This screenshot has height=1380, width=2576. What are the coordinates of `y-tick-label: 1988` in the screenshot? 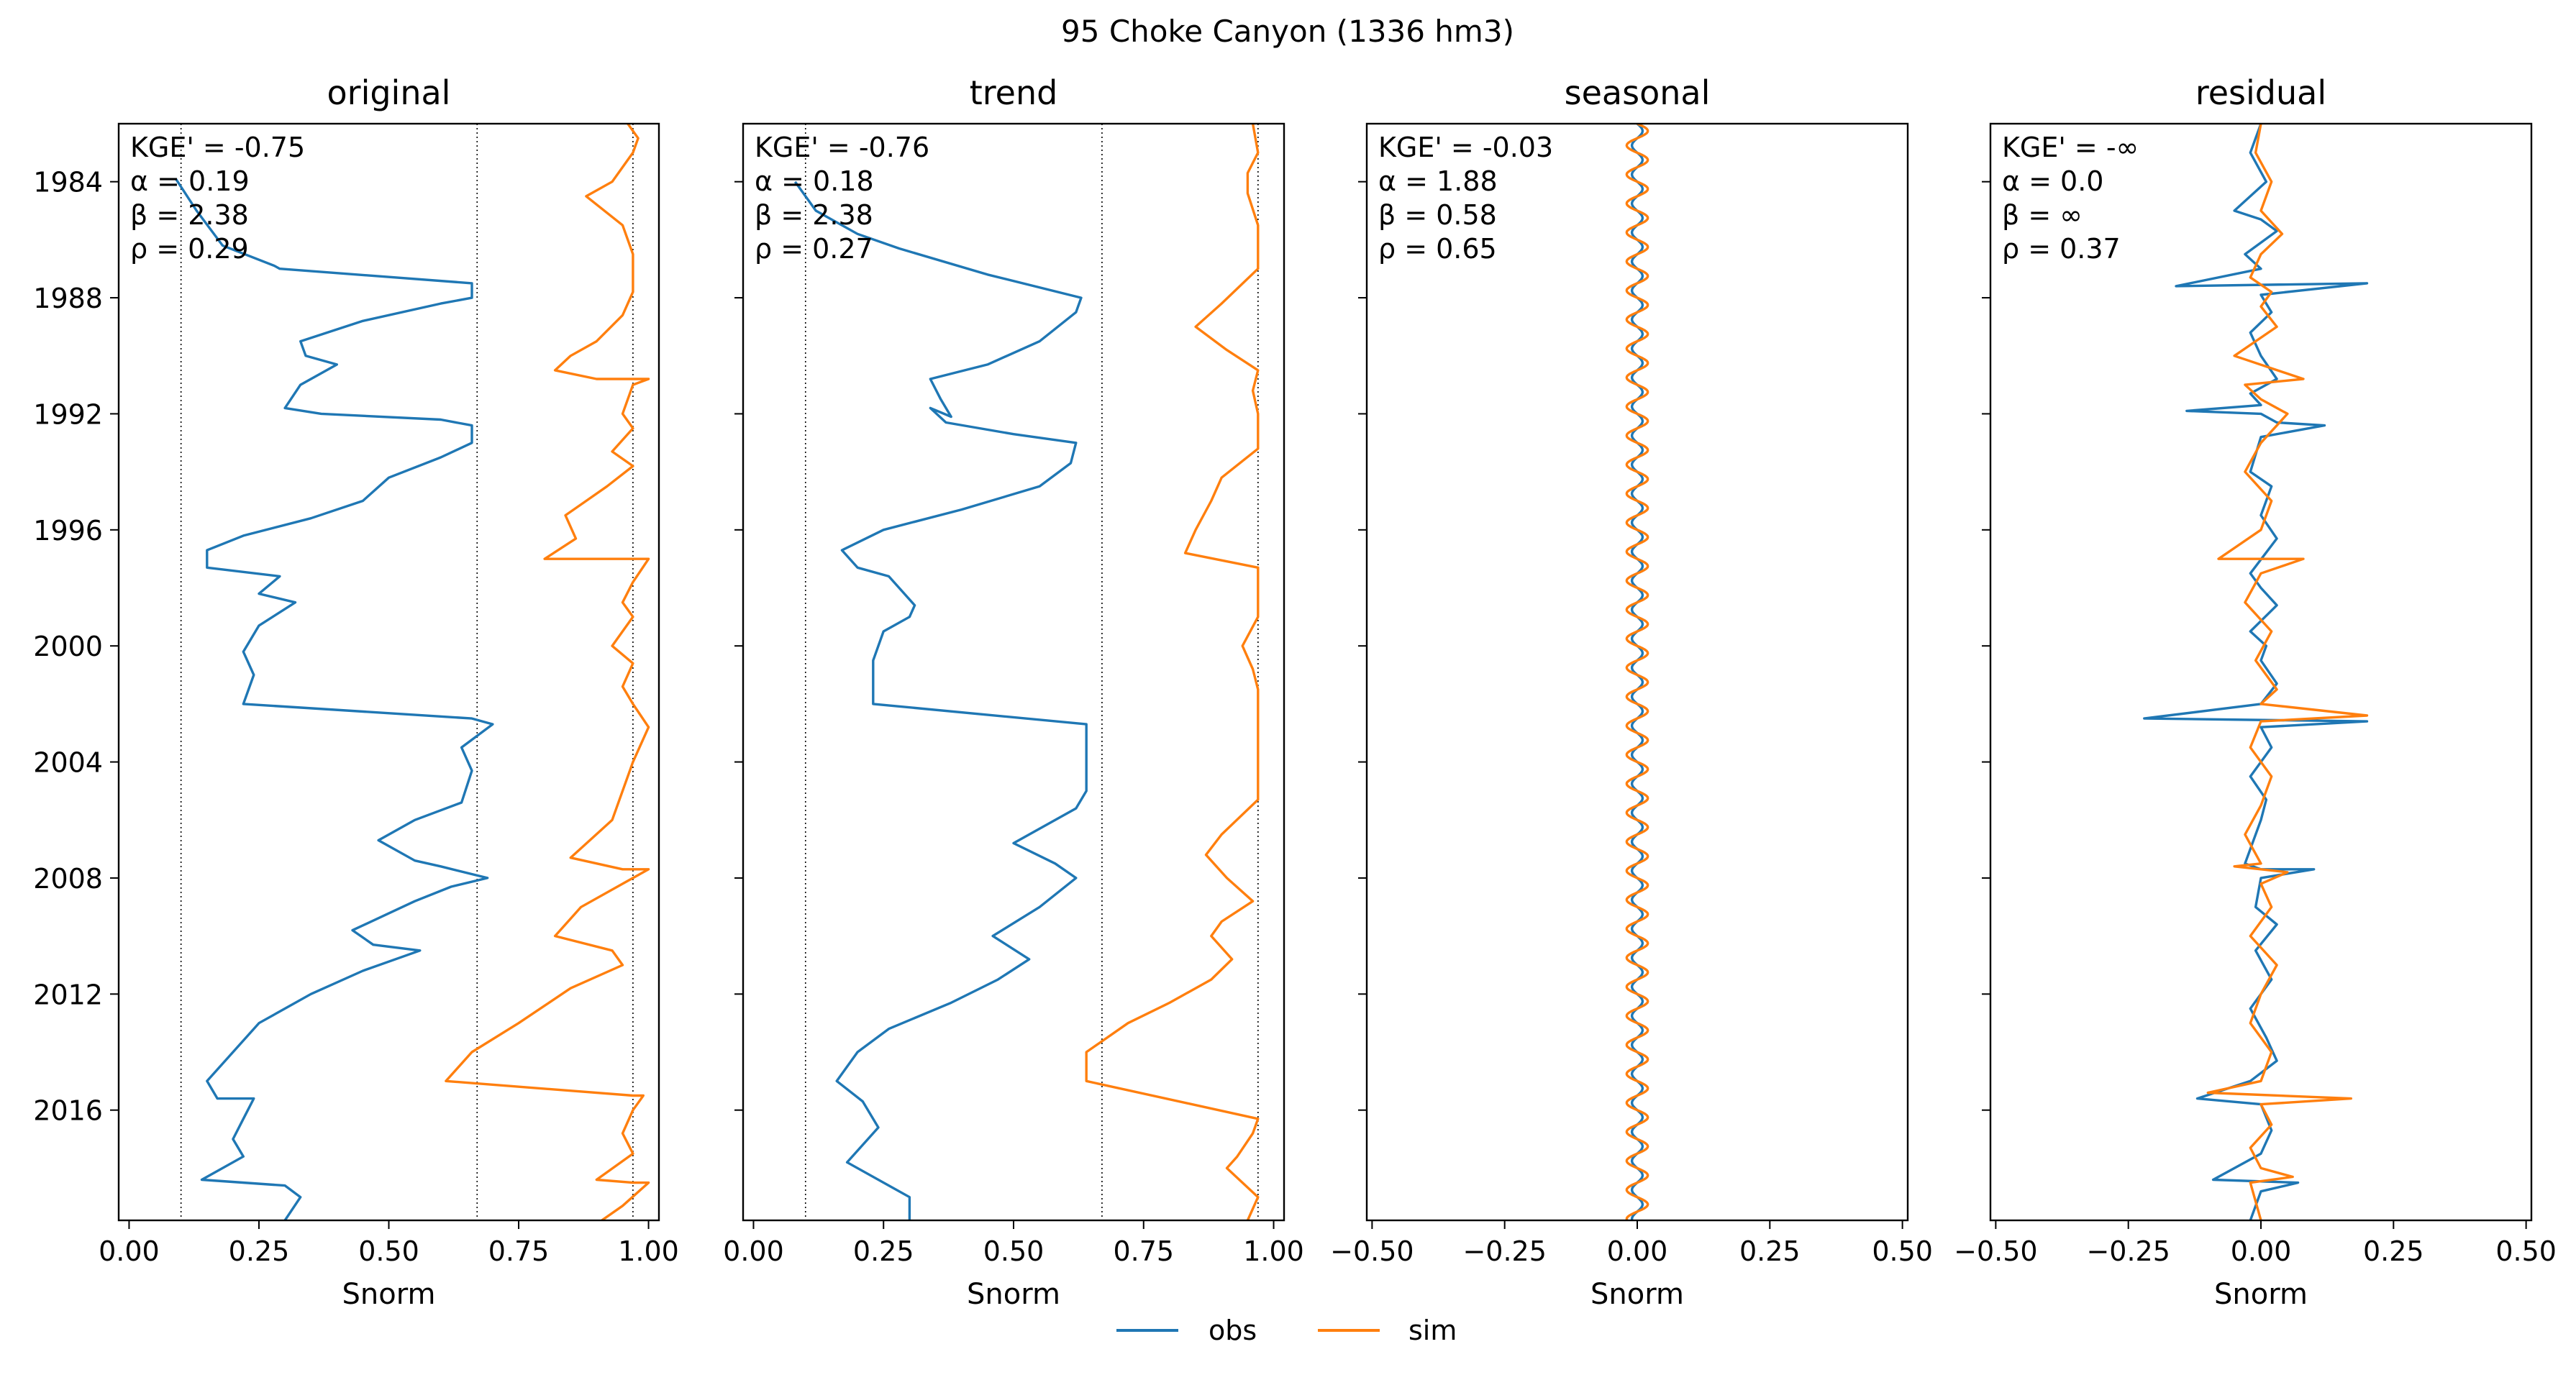 It's located at (68, 298).